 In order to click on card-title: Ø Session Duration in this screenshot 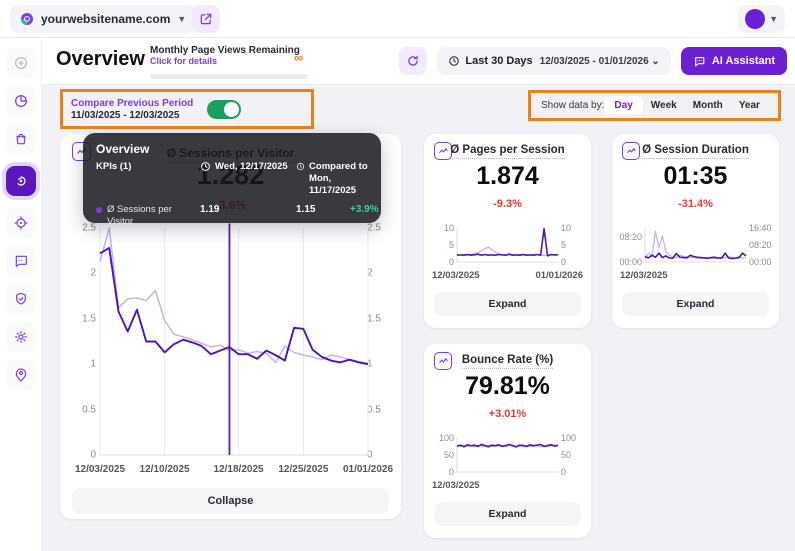, I will do `click(695, 151)`.